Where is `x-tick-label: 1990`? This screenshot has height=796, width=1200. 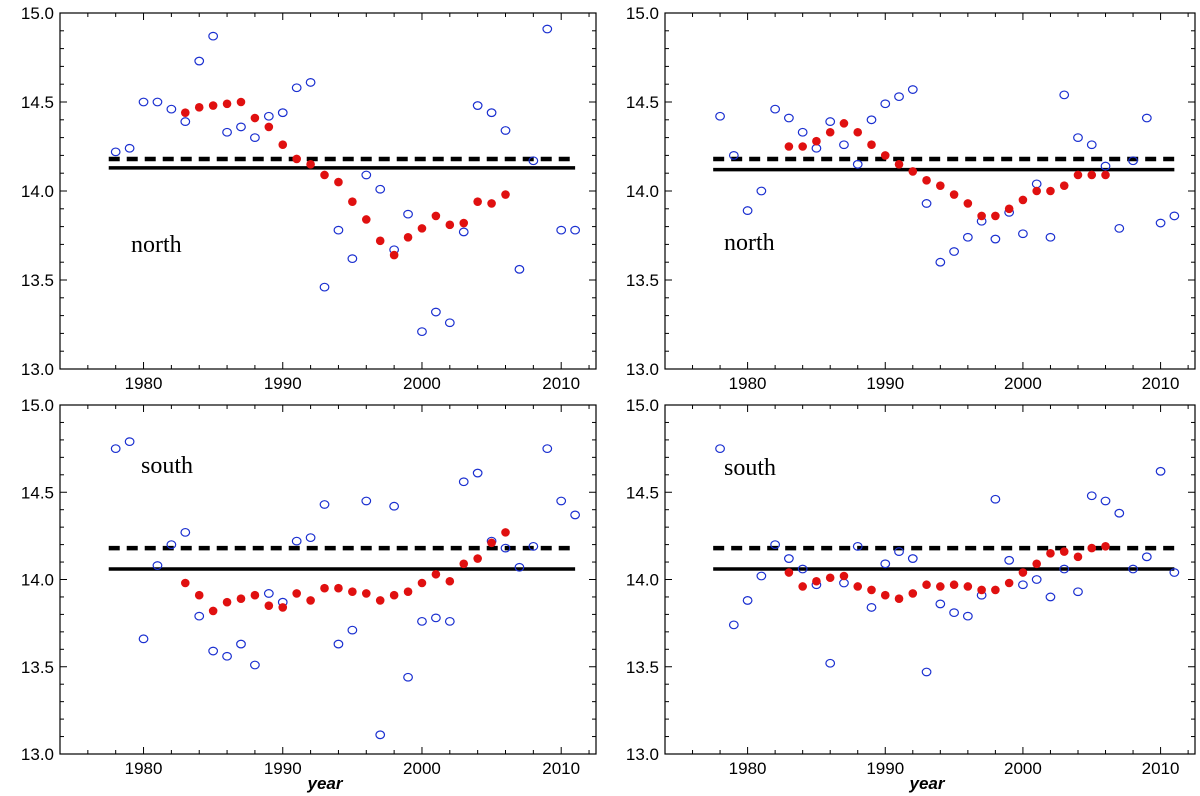 x-tick-label: 1990 is located at coordinates (283, 768).